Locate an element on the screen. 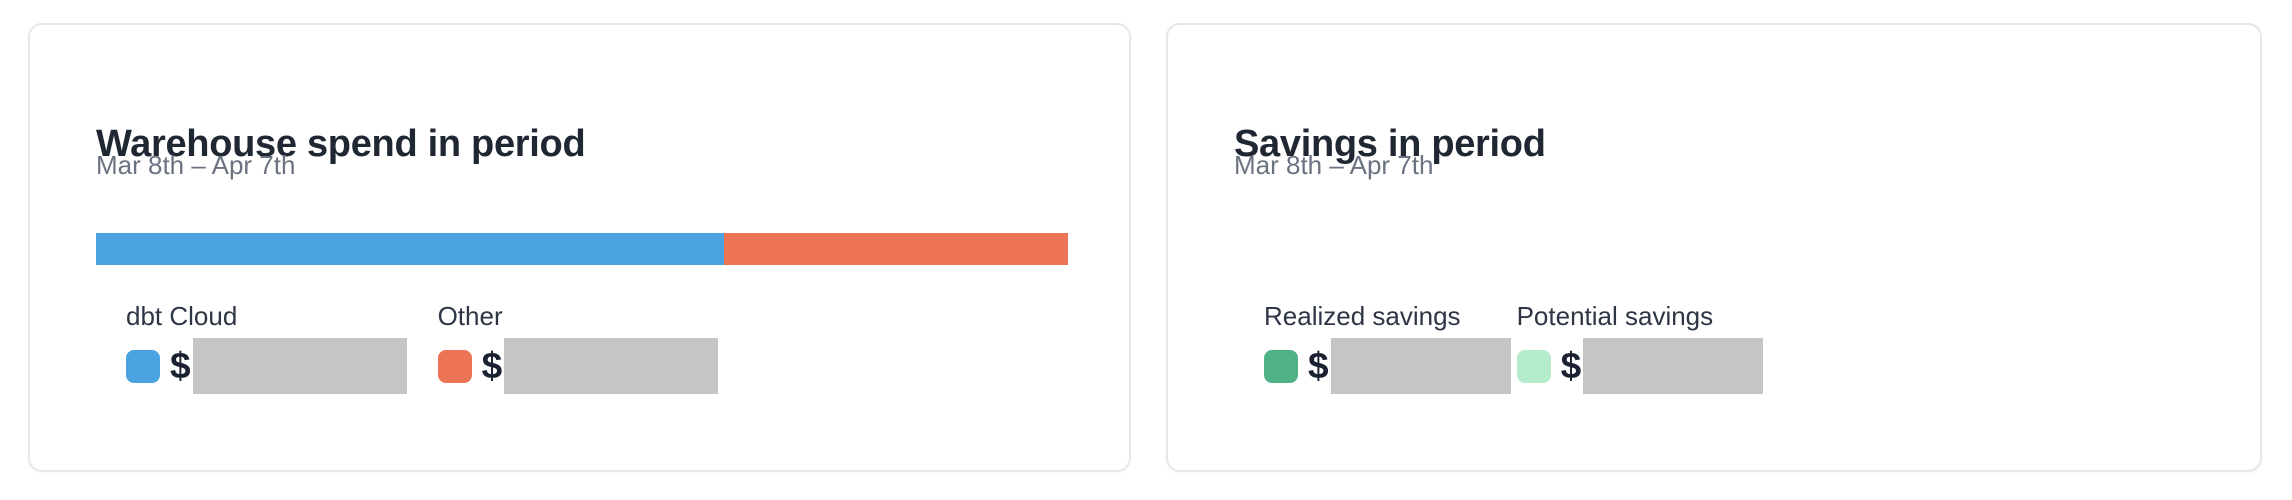  bar-segment-dbt-cloud is located at coordinates (410, 249).